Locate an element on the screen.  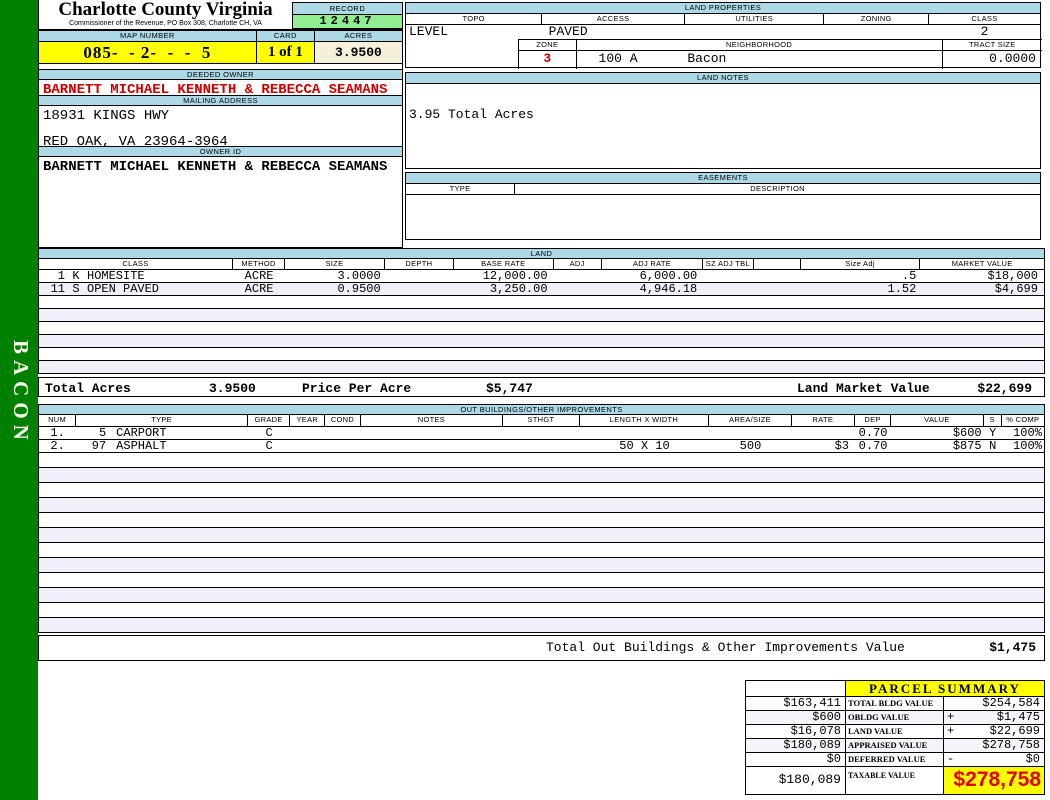
price-per-acre-value: $5,747 is located at coordinates (509, 388).